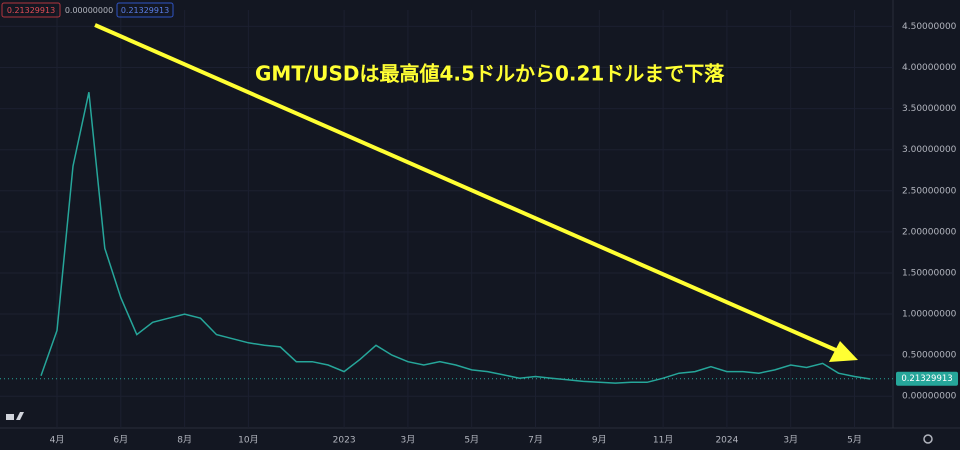 The height and width of the screenshot is (450, 960). What do you see at coordinates (929, 150) in the screenshot?
I see `y-tick-label: 3.00000000` at bounding box center [929, 150].